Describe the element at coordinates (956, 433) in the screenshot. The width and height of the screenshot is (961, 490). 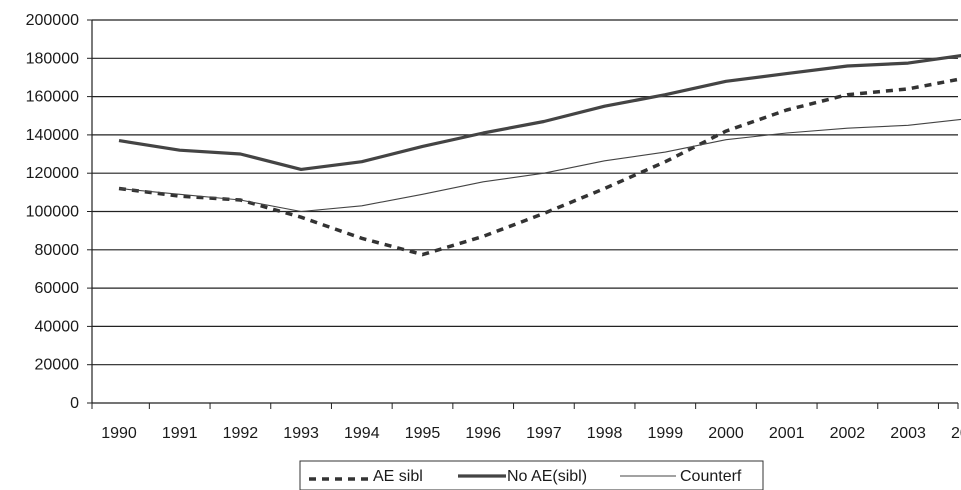
I see `x-tick-label: 2004` at that location.